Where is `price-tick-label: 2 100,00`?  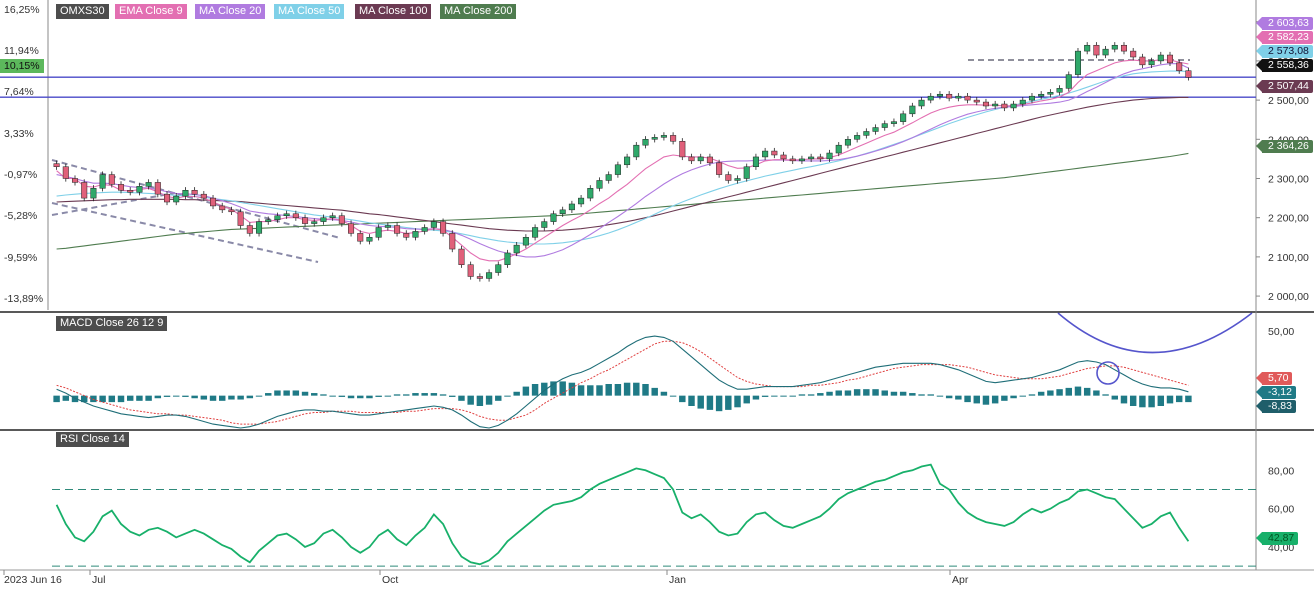
price-tick-label: 2 100,00 is located at coordinates (1288, 258).